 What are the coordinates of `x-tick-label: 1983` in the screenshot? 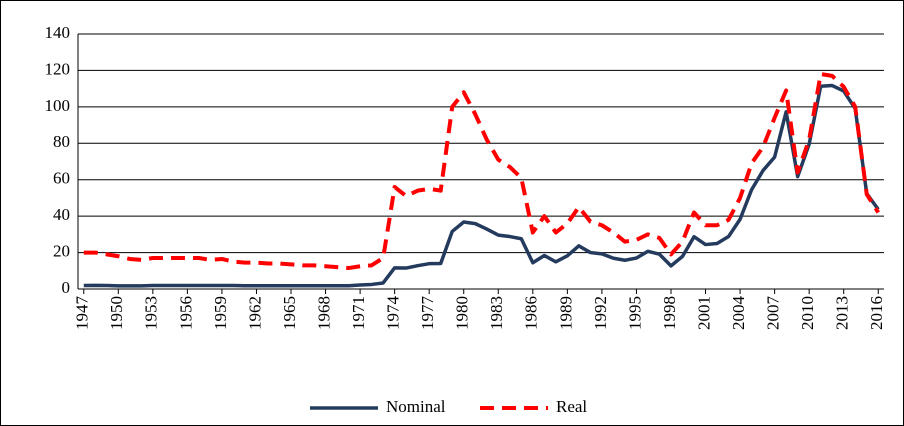 It's located at (496, 313).